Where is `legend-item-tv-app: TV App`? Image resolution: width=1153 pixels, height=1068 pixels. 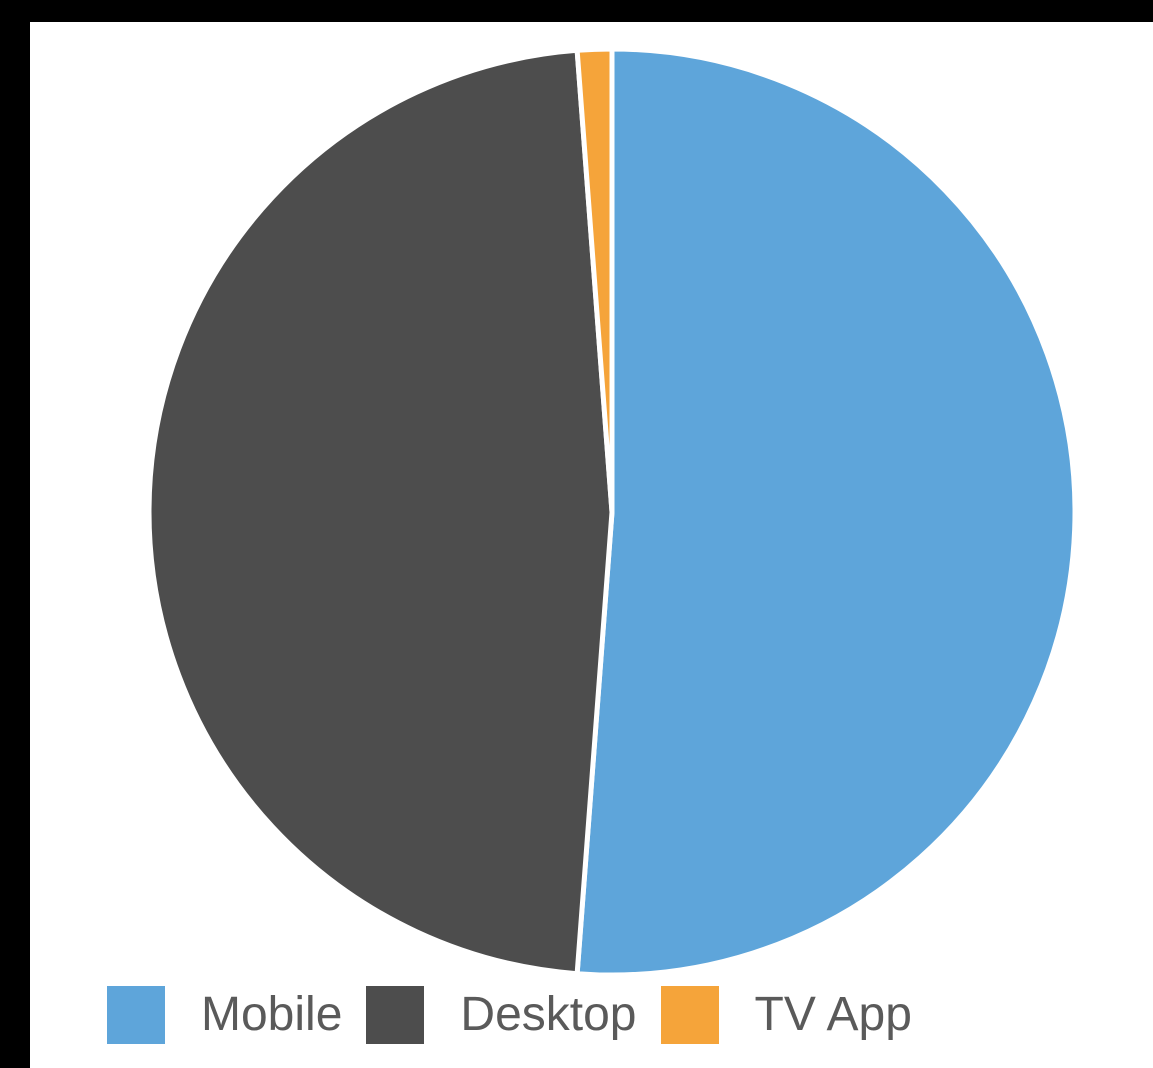 legend-item-tv-app: TV App is located at coordinates (786, 1015).